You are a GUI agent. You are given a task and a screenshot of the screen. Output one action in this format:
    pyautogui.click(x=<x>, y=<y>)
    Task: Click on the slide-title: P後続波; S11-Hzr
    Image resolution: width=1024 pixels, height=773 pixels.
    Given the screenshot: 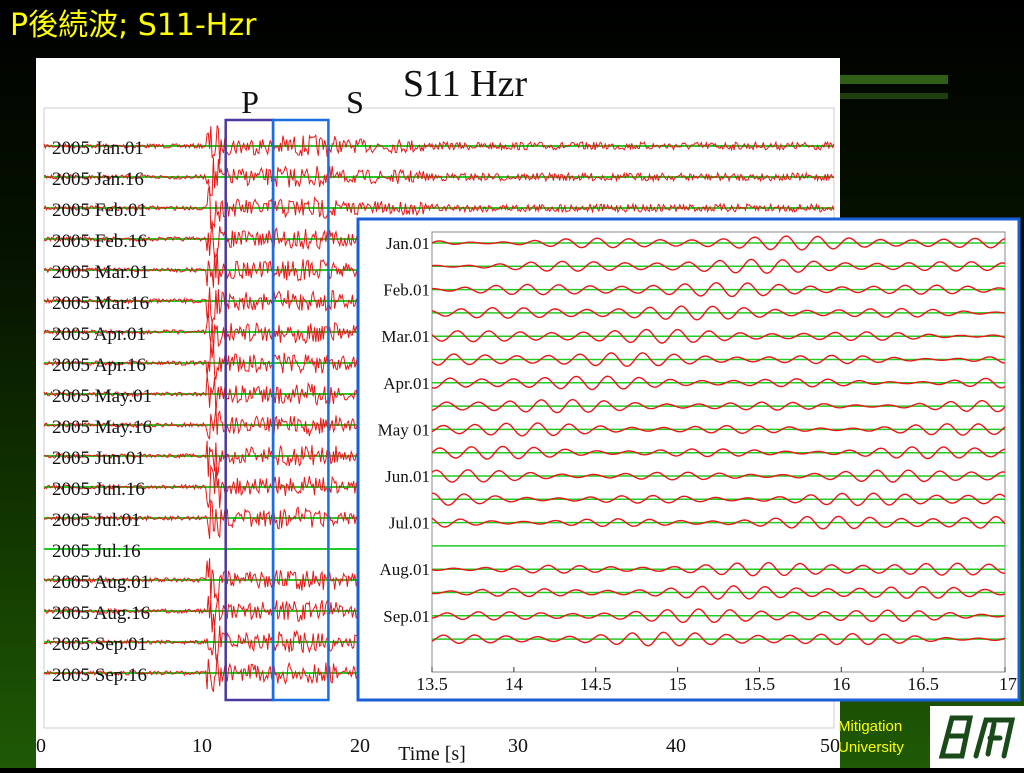 What is the action you would take?
    pyautogui.click(x=133, y=25)
    